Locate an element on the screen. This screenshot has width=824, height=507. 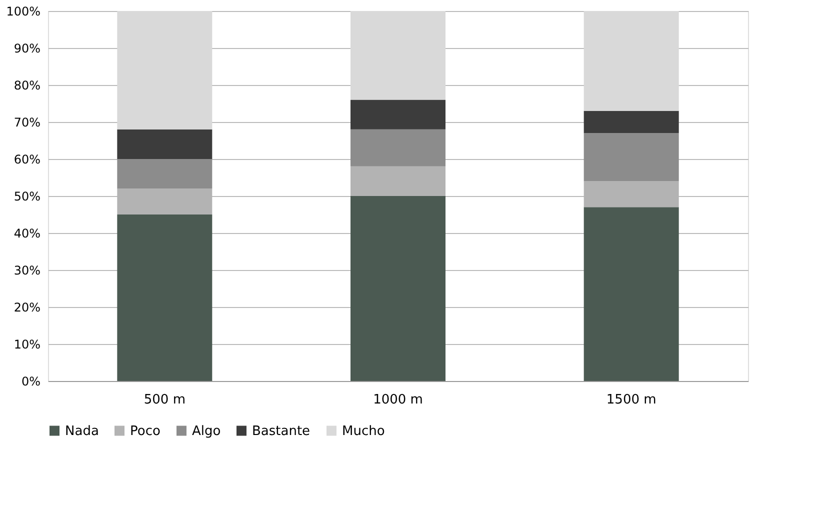
y-tick-label: 30% is located at coordinates (27, 271).